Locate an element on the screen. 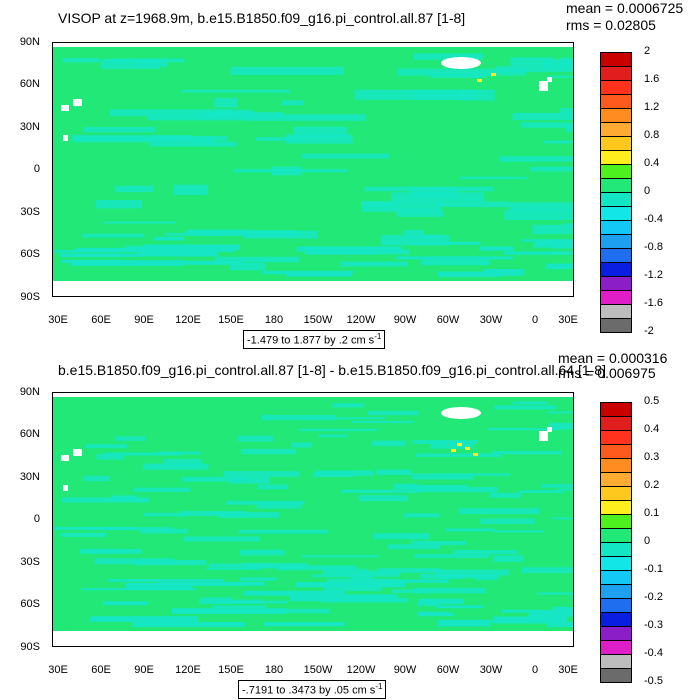 Image resolution: width=700 pixels, height=700 pixels. baltic-mask is located at coordinates (549, 79).